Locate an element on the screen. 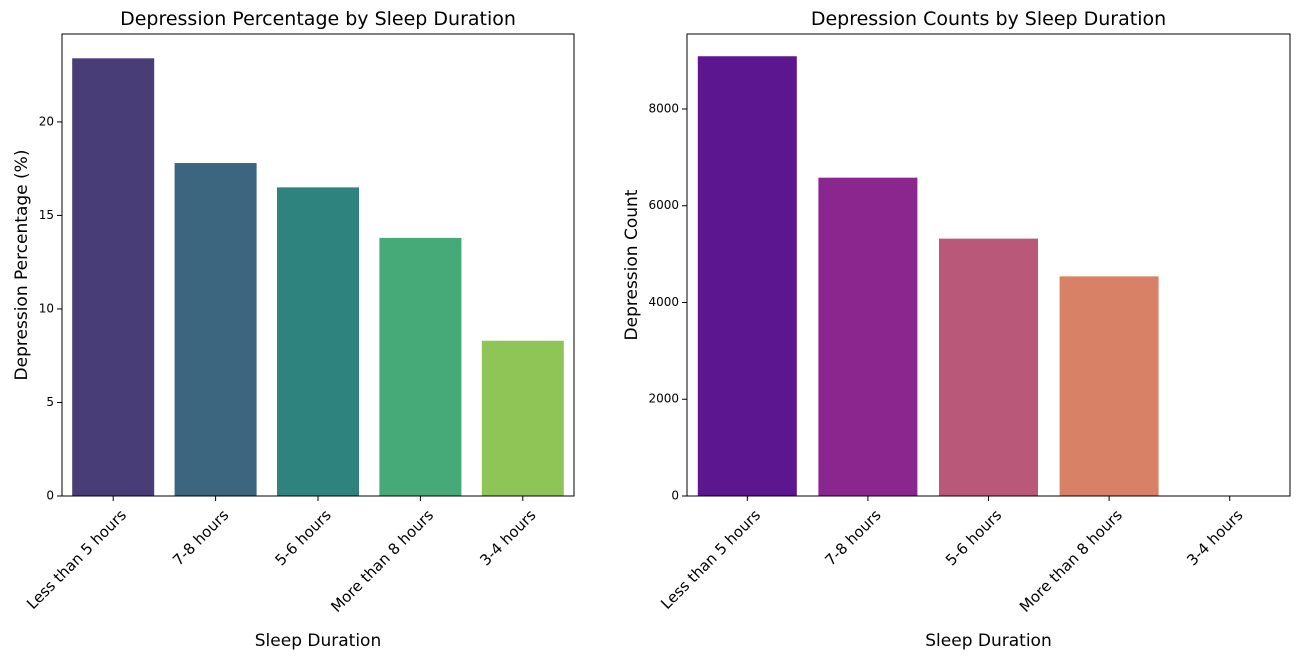 This screenshot has width=1311, height=660. y-tick-label: 2000 is located at coordinates (663, 399).